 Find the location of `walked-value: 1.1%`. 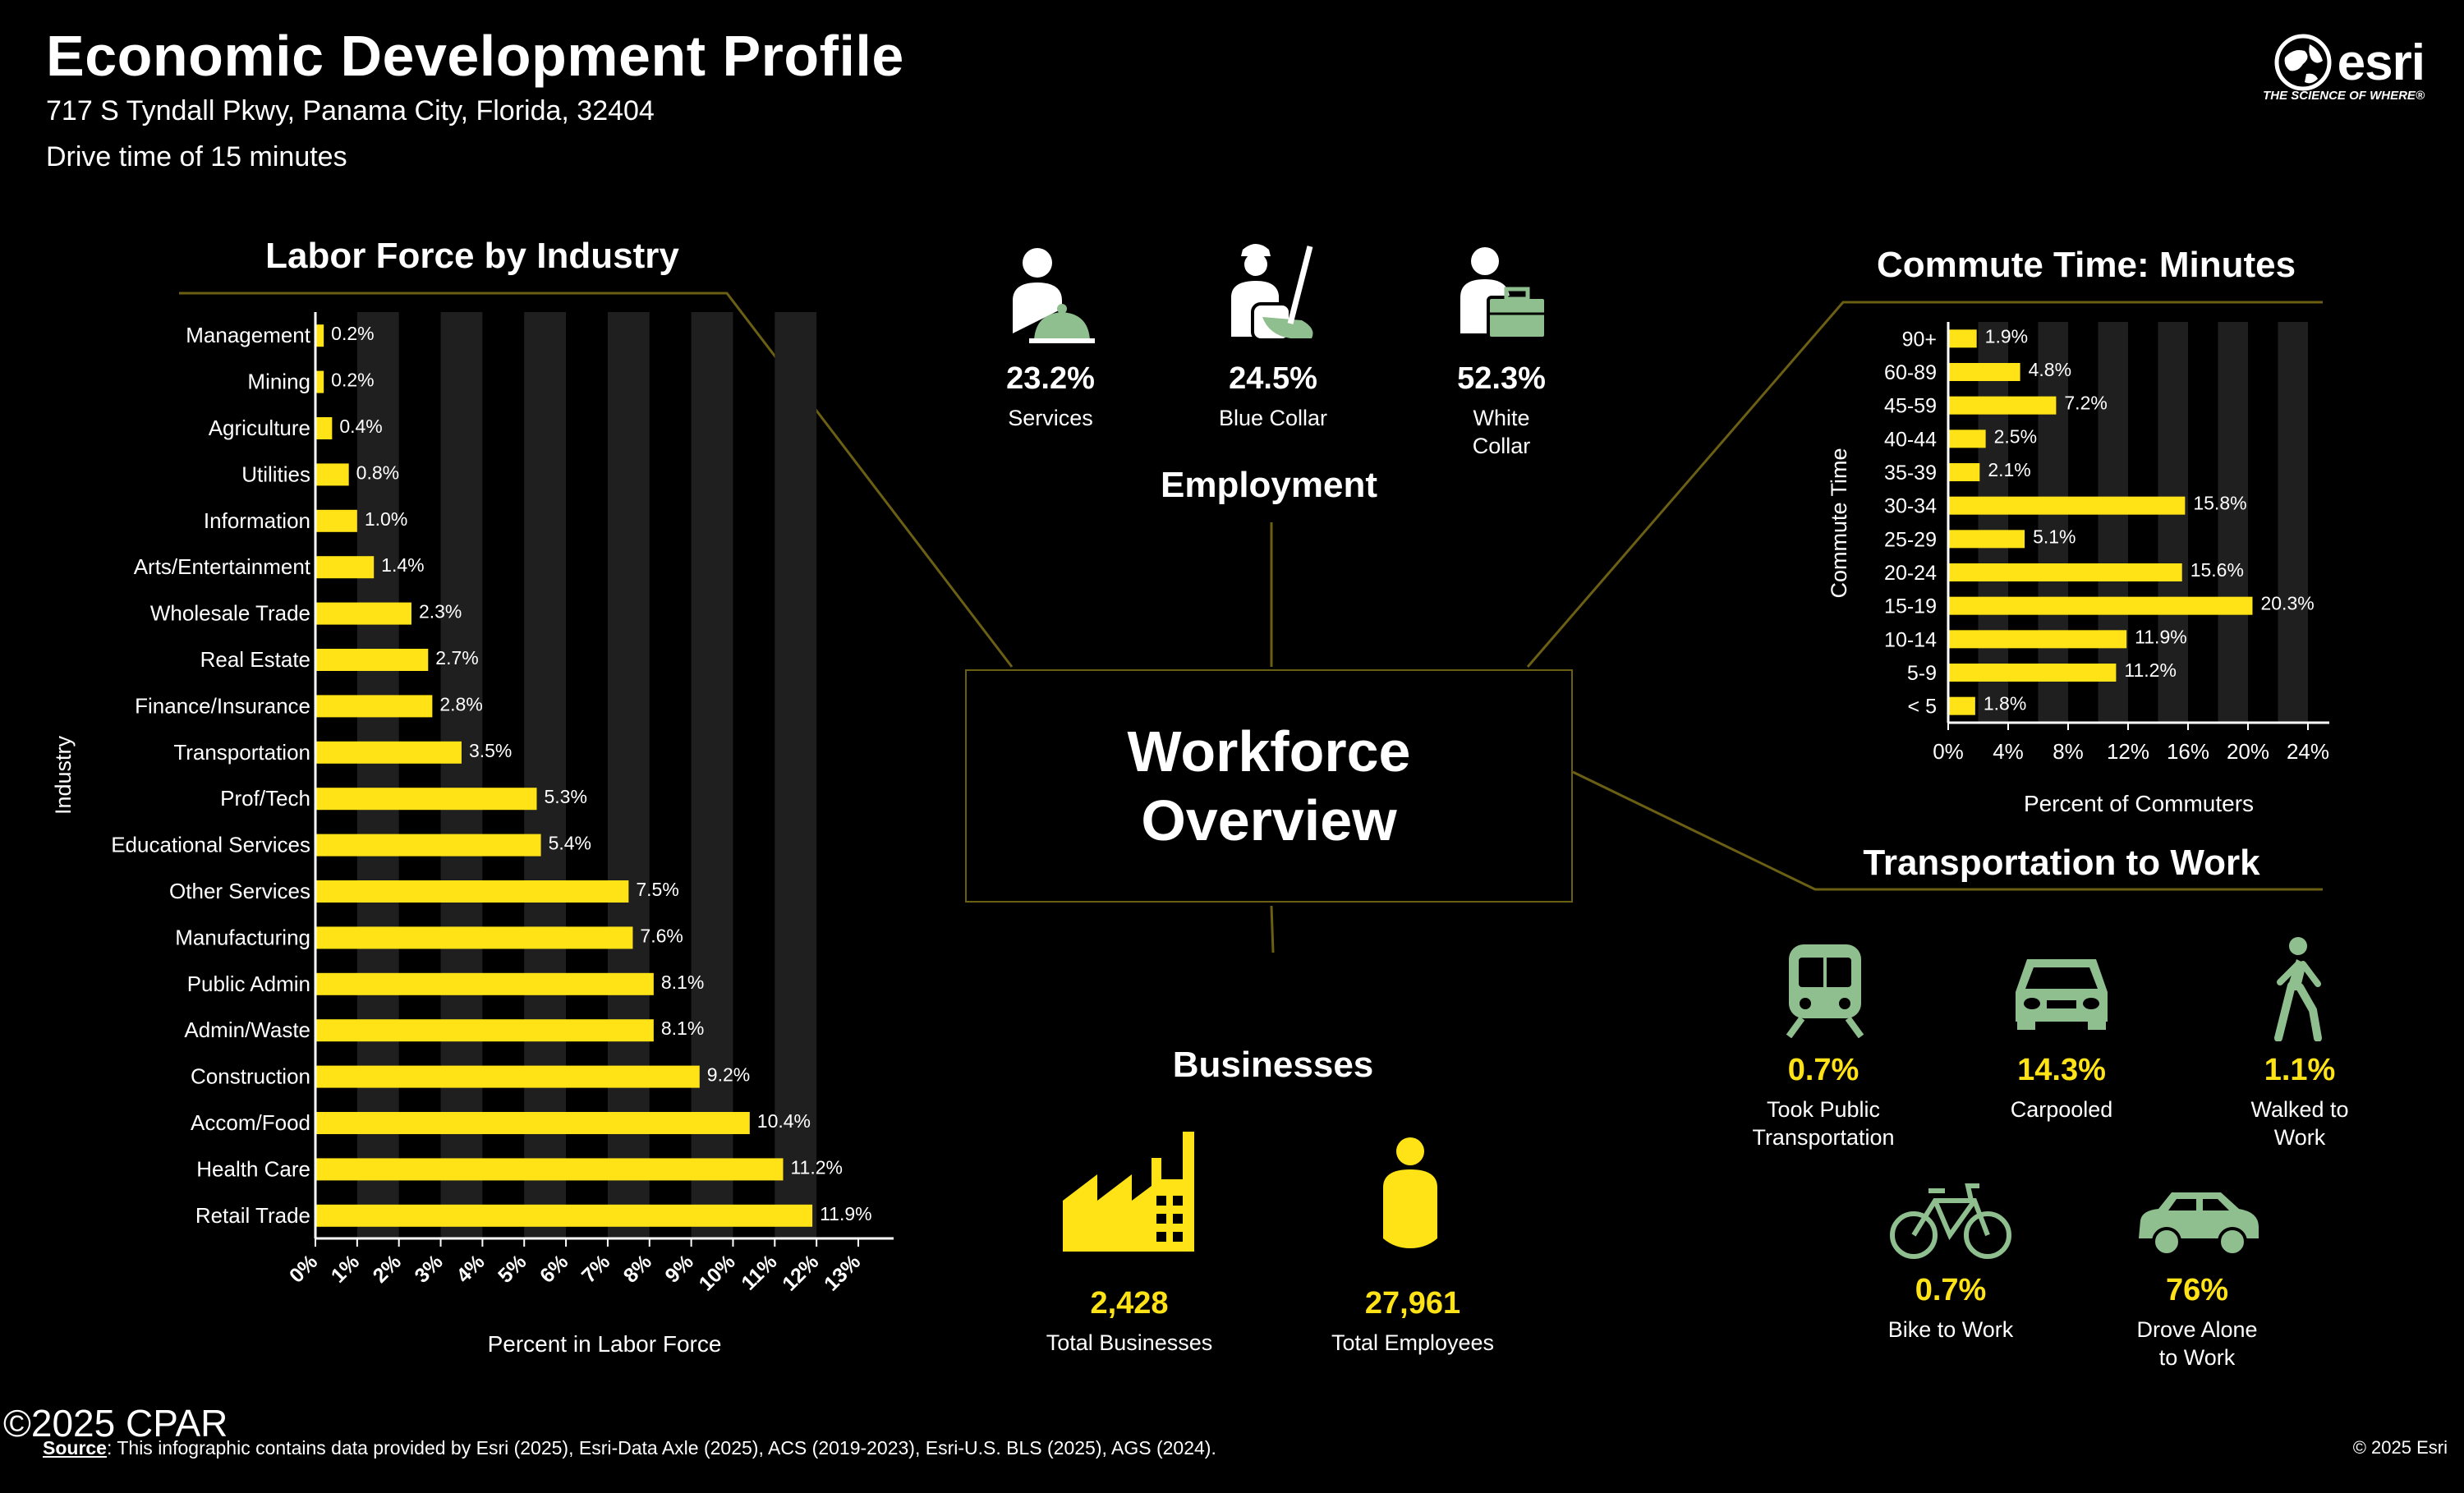

walked-value: 1.1% is located at coordinates (2300, 1070).